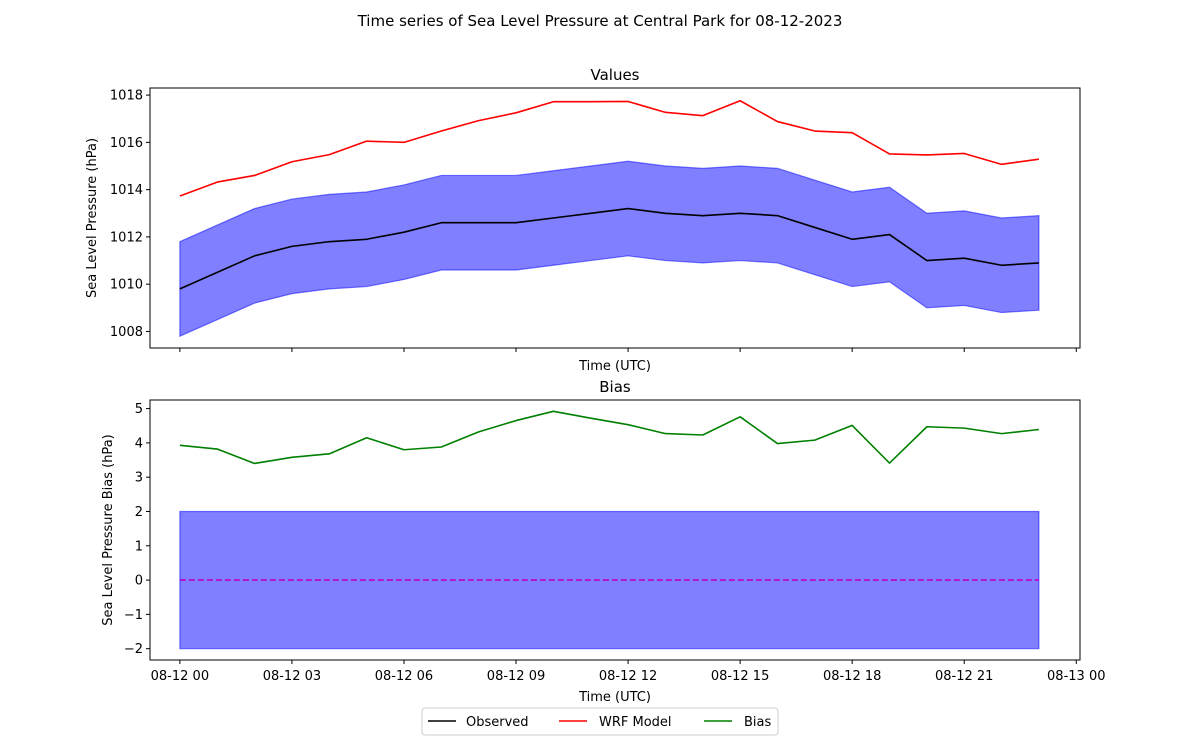  Describe the element at coordinates (628, 676) in the screenshot. I see `bias-x-tick-label: 08-12 12` at that location.